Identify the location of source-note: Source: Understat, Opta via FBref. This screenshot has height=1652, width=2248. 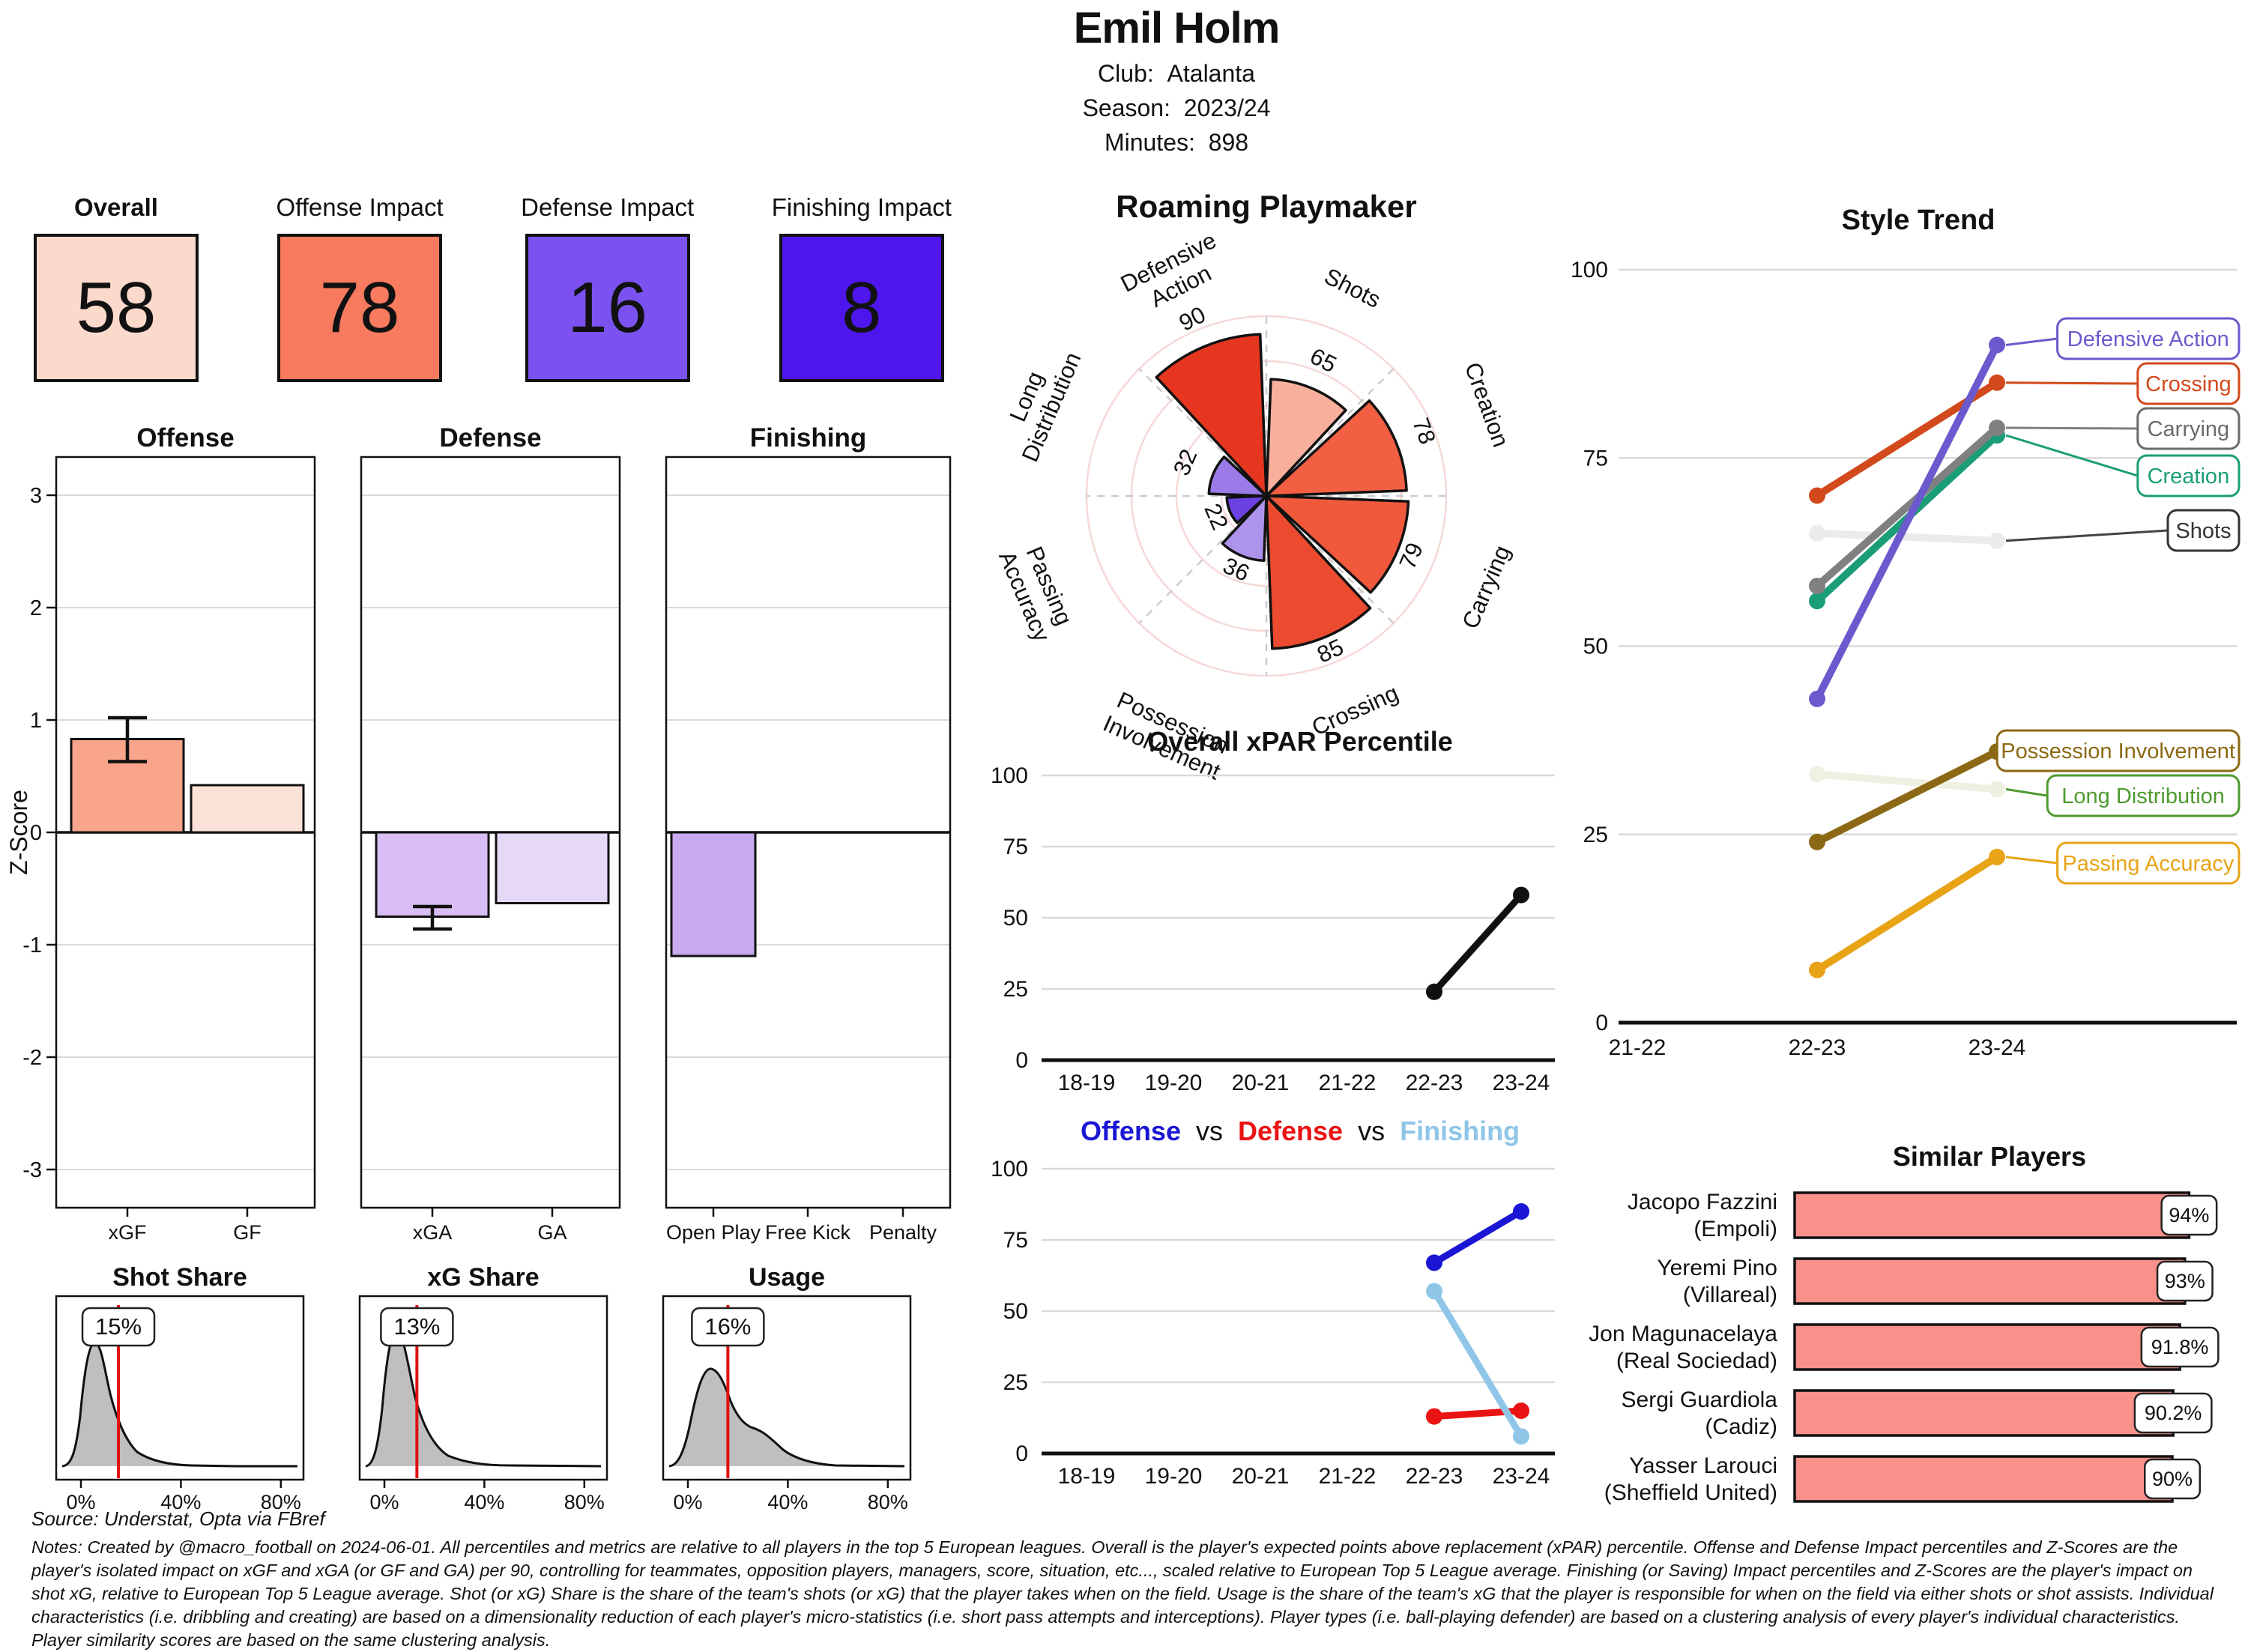
(178, 1518).